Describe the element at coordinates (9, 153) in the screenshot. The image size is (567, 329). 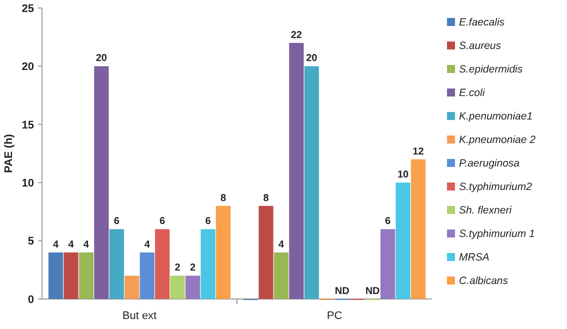
I see `y-axis-title: PAE (h)` at that location.